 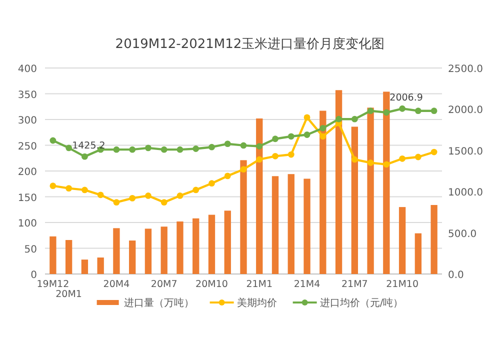 What do you see at coordinates (354, 284) in the screenshot?
I see `x-tick-label: 21M7` at bounding box center [354, 284].